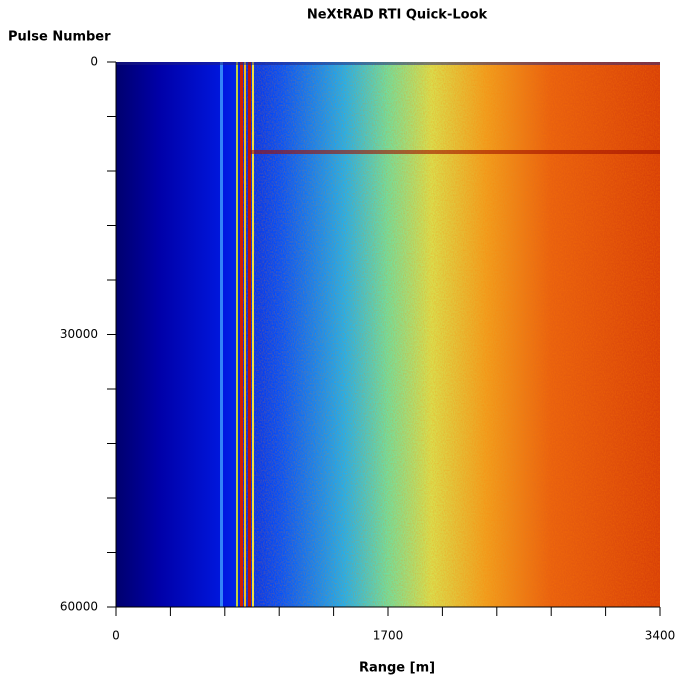 The height and width of the screenshot is (679, 678). Describe the element at coordinates (94, 62) in the screenshot. I see `y-tick-label: 0` at that location.